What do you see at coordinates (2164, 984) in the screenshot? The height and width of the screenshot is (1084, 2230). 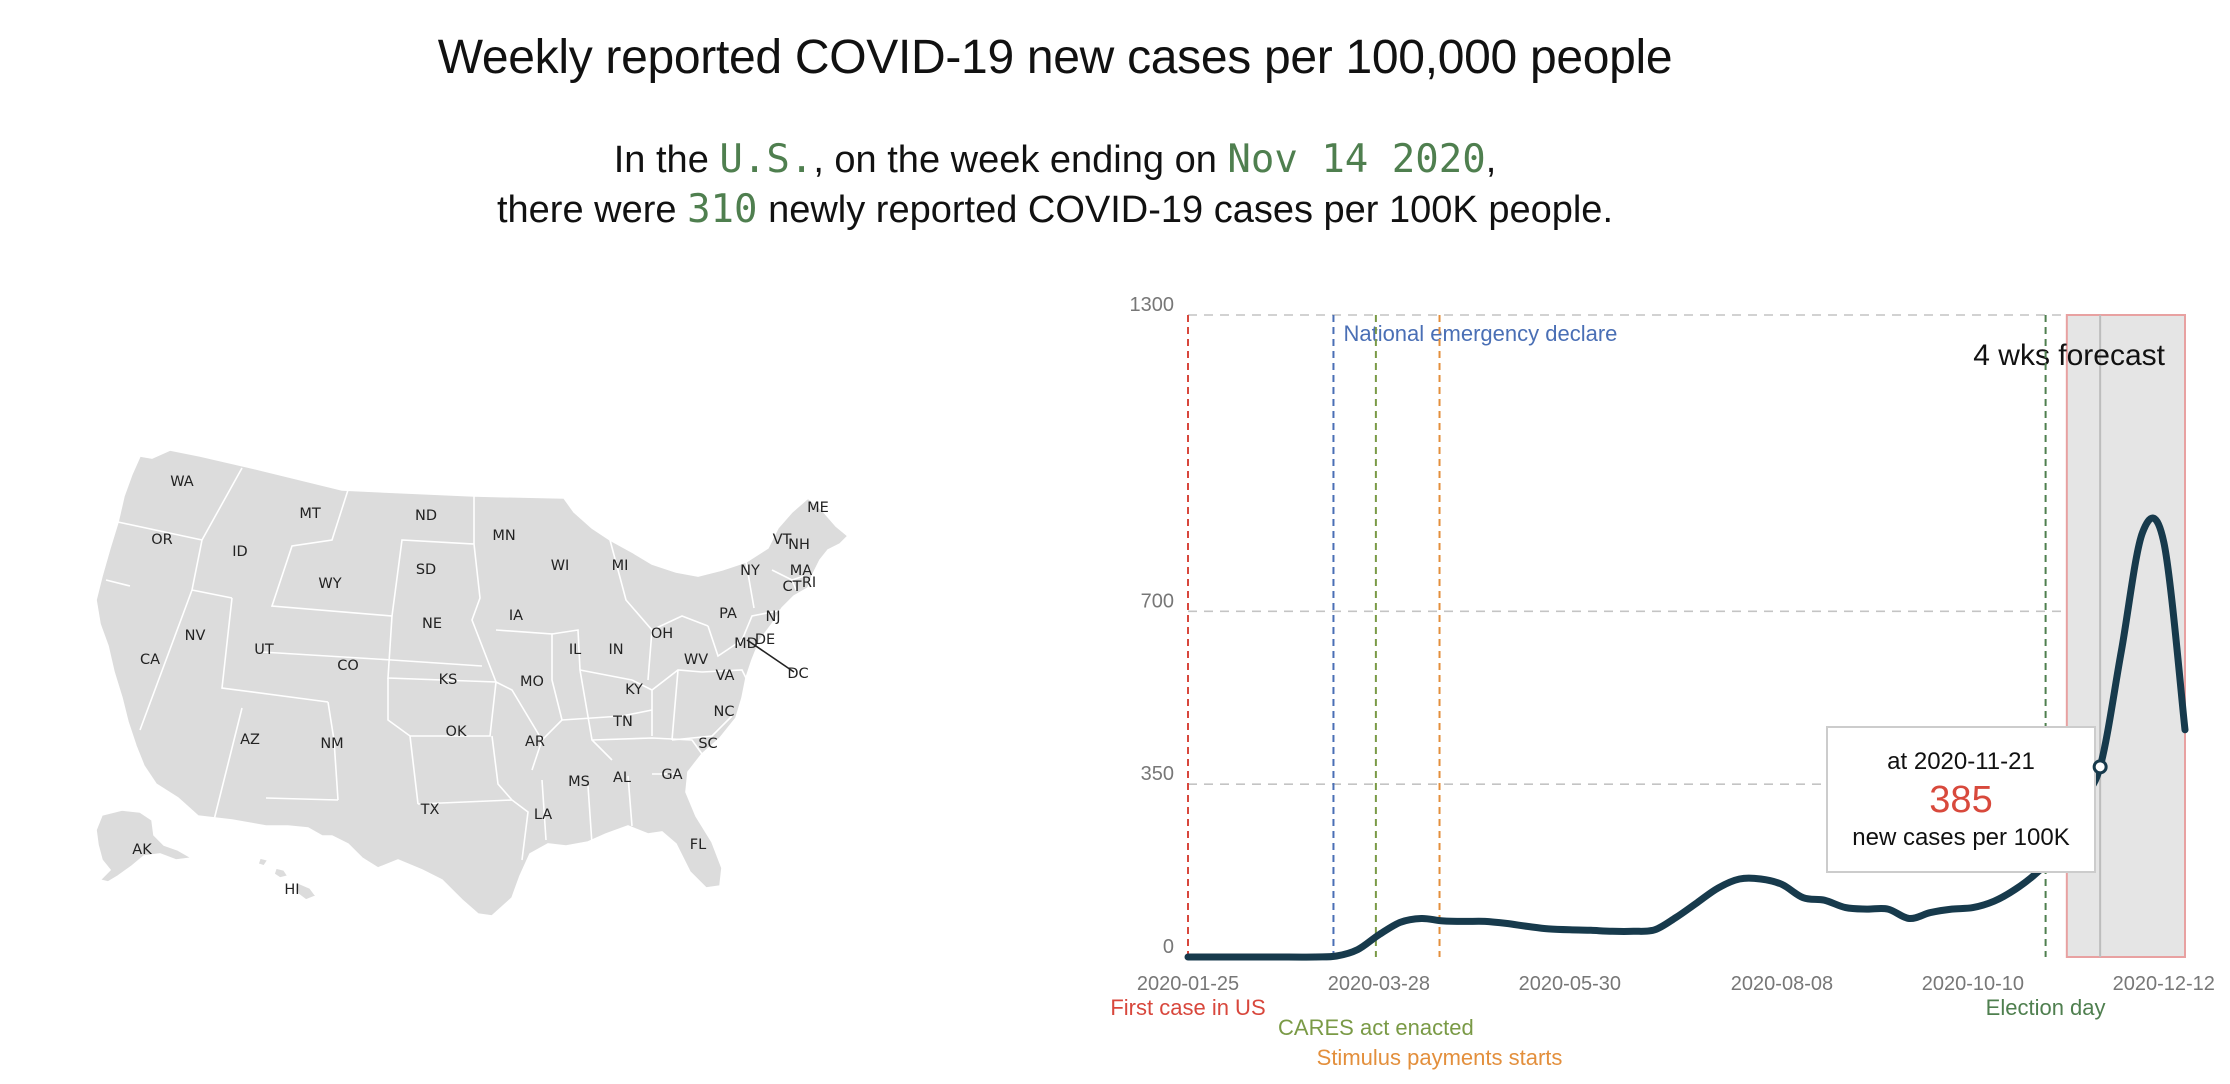 I see `x-tick-label: 2020-12-12` at bounding box center [2164, 984].